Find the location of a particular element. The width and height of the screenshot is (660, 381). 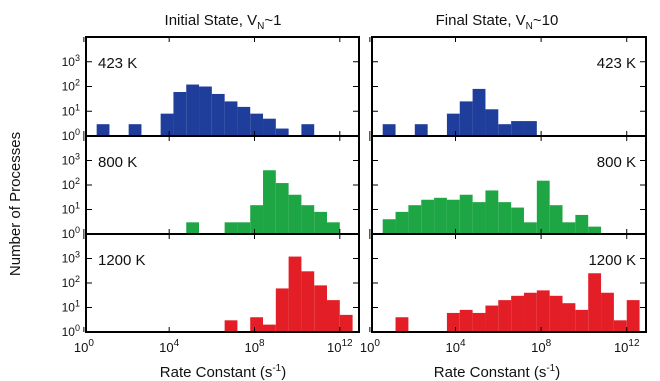

x-axis-label-final: Rate Constant (s-1) is located at coordinates (497, 372).